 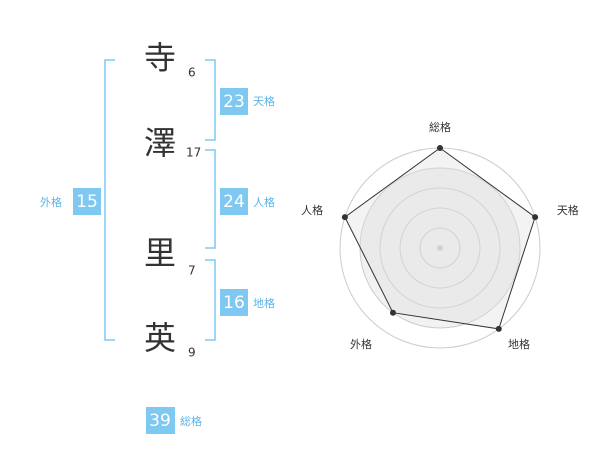 I want to click on score: 24, so click(x=234, y=202).